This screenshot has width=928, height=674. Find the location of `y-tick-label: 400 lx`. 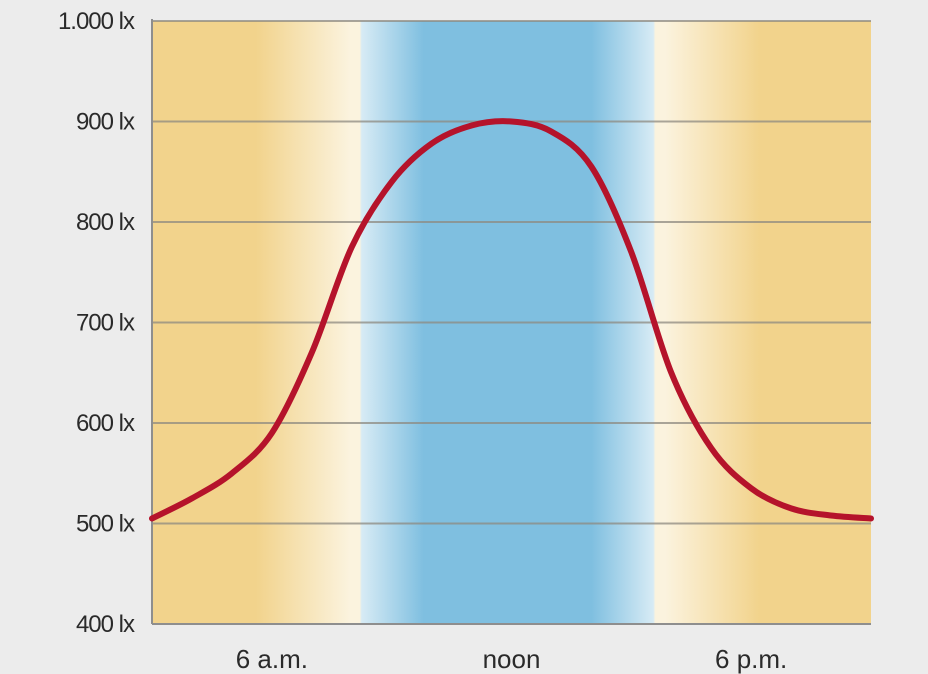

y-tick-label: 400 lx is located at coordinates (105, 624).